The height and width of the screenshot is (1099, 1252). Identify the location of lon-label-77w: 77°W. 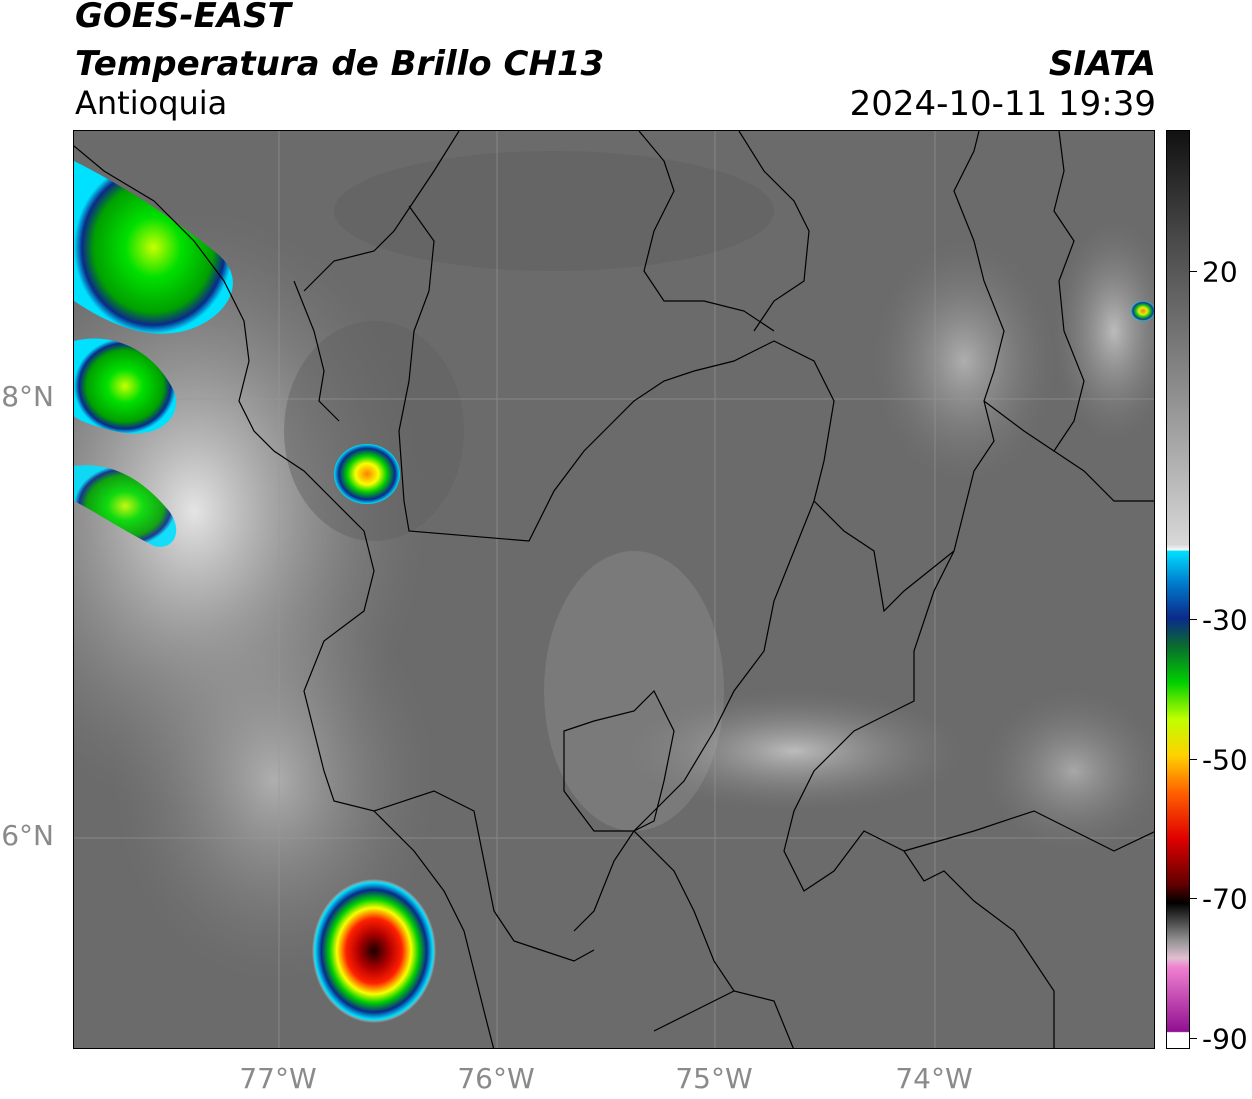
(278, 1078).